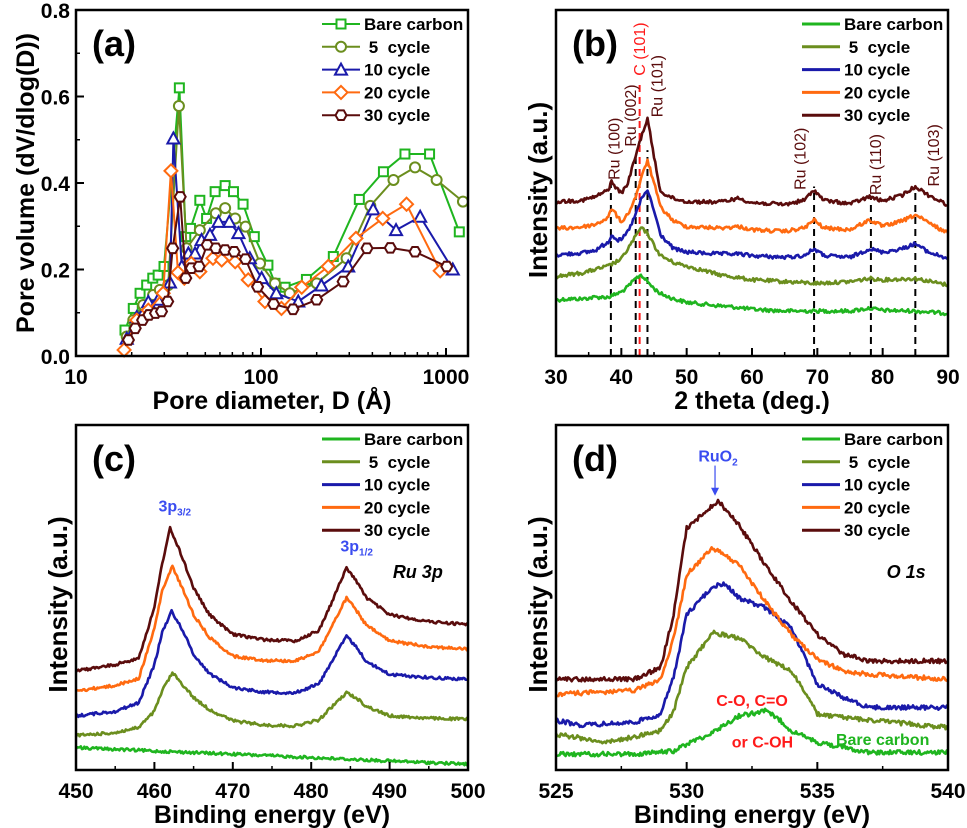 The image size is (967, 828). I want to click on annotation-label: 3p1/2, so click(356, 548).